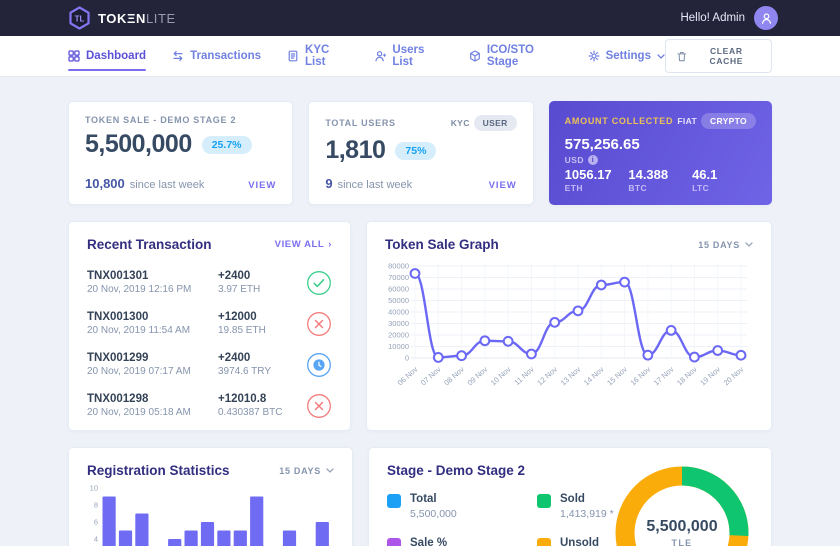  Describe the element at coordinates (687, 121) in the screenshot. I see `toggle-fiat: FIAT` at that location.